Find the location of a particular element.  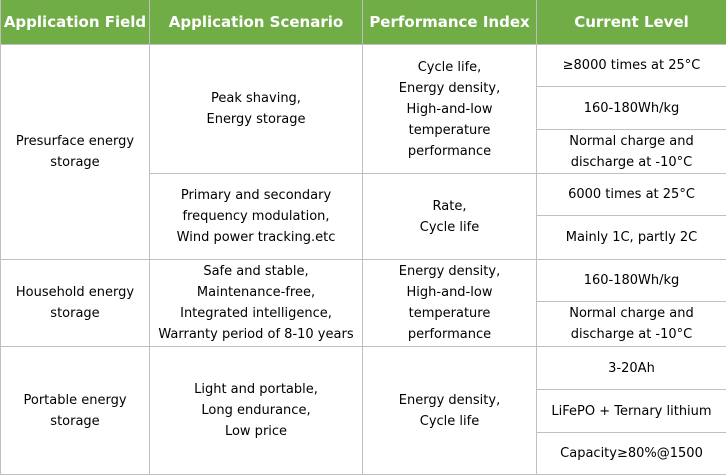

header-application-scenario: Application Scenario is located at coordinates (256, 22).